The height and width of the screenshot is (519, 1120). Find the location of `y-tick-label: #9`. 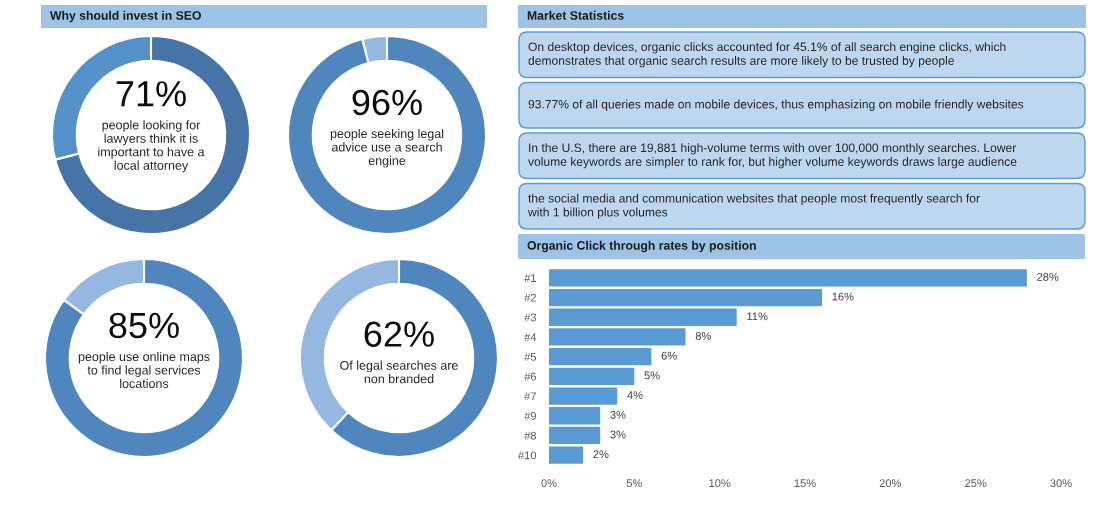

y-tick-label: #9 is located at coordinates (530, 416).